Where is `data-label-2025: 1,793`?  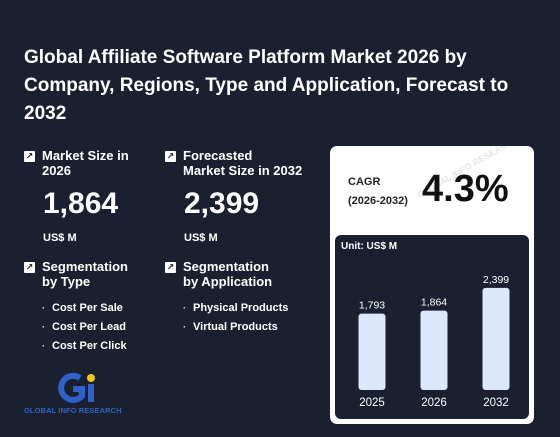 data-label-2025: 1,793 is located at coordinates (372, 306).